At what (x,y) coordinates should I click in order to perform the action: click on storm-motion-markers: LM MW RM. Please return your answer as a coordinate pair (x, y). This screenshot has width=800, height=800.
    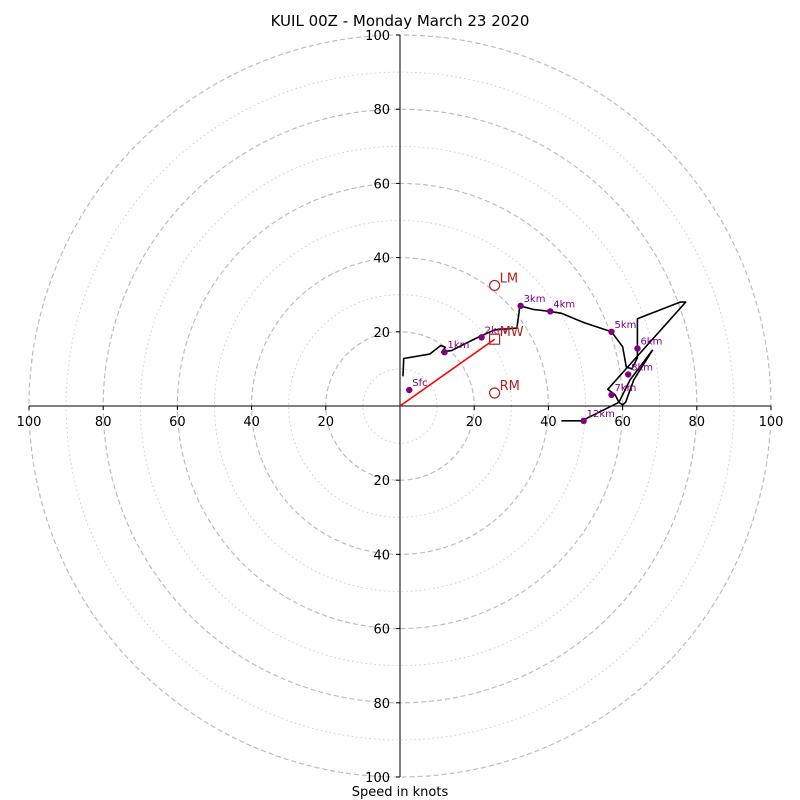
    Looking at the image, I should click on (506, 335).